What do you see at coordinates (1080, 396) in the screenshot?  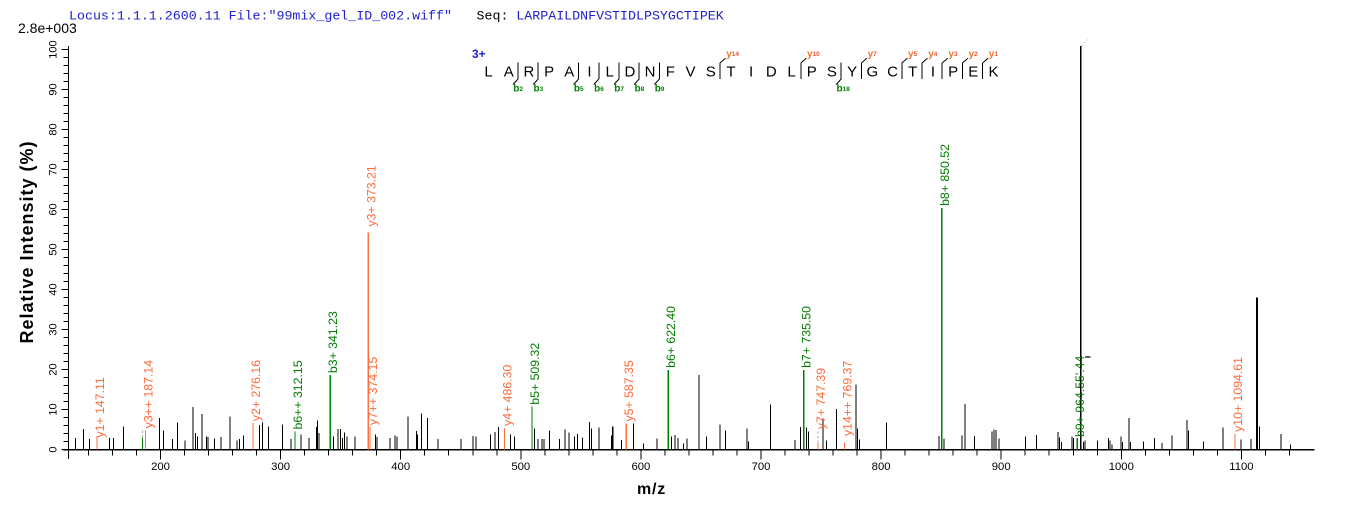 I see `svg-text: b9+ 964.55'.44` at bounding box center [1080, 396].